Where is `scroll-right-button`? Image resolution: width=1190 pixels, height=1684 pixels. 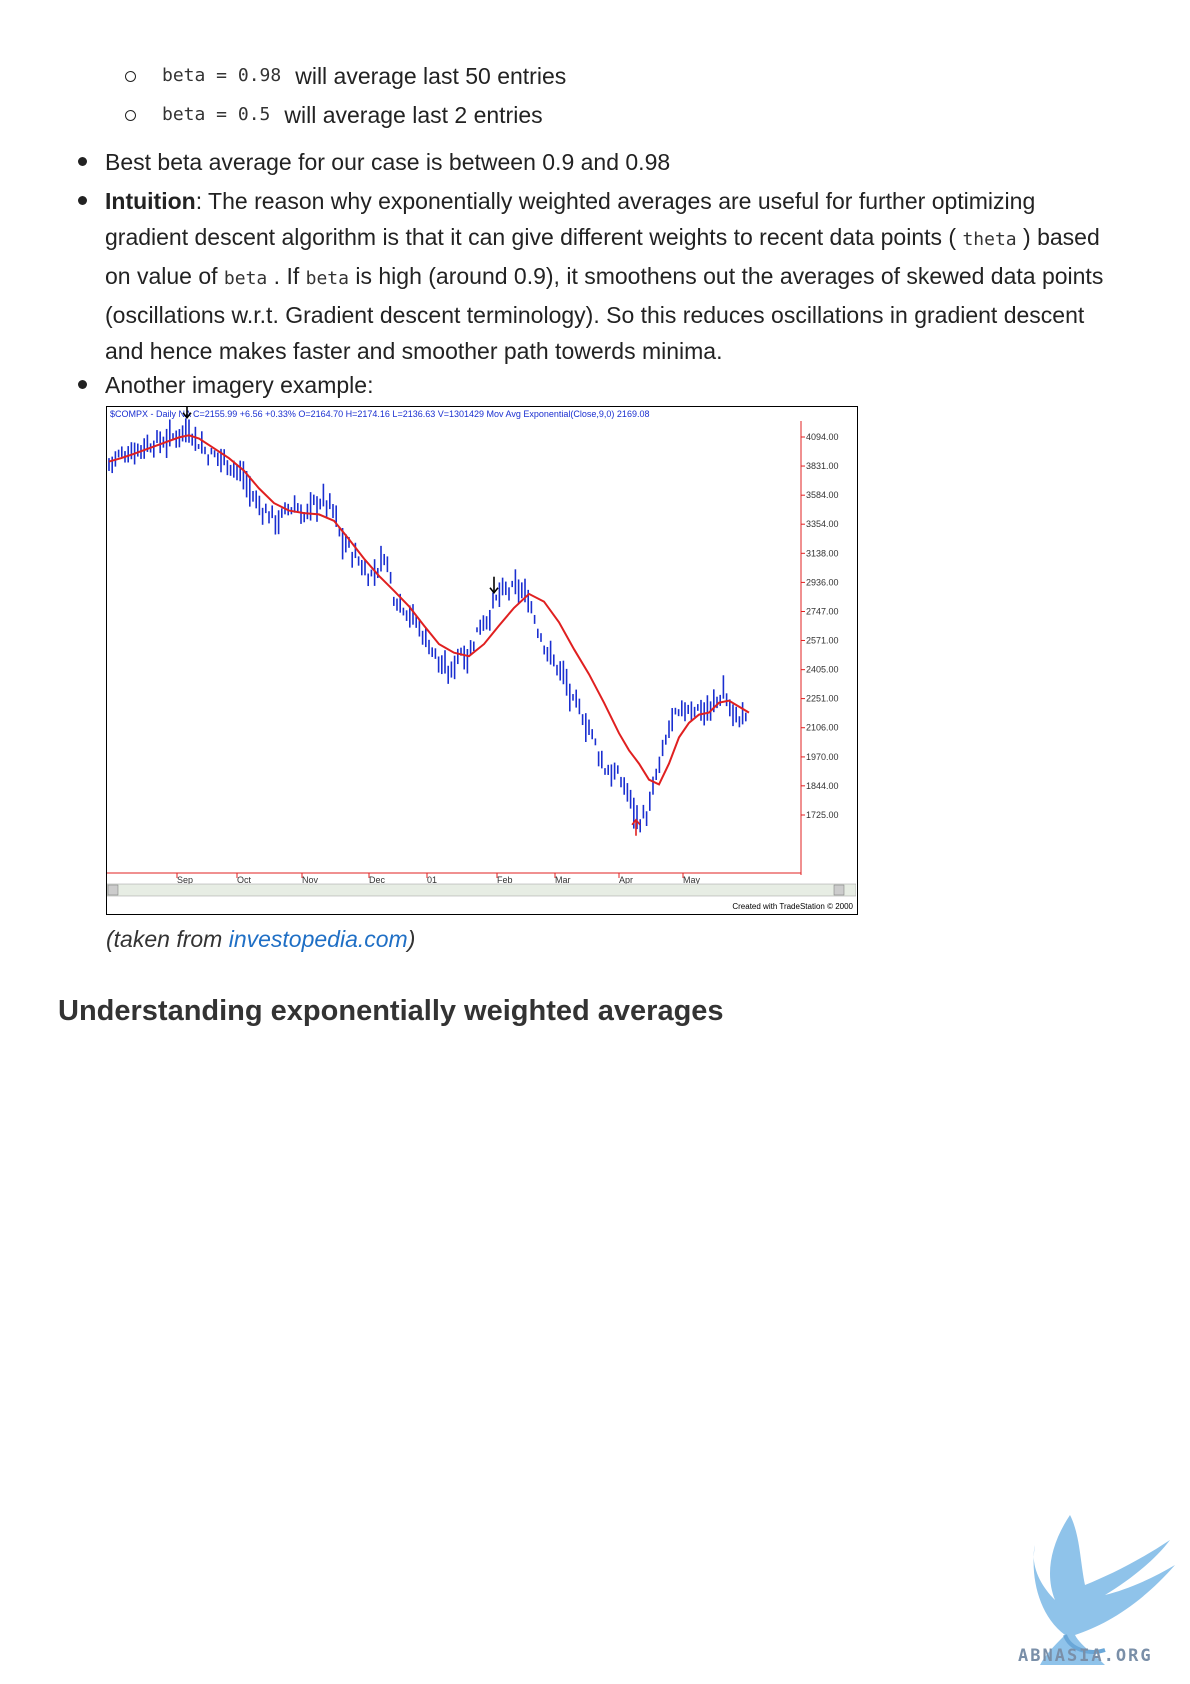 scroll-right-button is located at coordinates (839, 890).